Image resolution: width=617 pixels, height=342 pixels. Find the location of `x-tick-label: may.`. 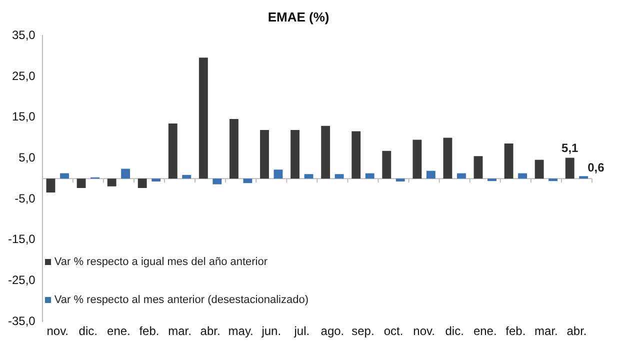

x-tick-label: may. is located at coordinates (241, 331).